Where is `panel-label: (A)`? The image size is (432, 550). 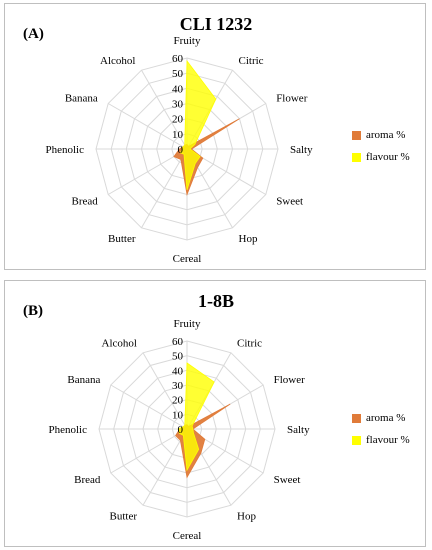
panel-label: (A) is located at coordinates (33, 34).